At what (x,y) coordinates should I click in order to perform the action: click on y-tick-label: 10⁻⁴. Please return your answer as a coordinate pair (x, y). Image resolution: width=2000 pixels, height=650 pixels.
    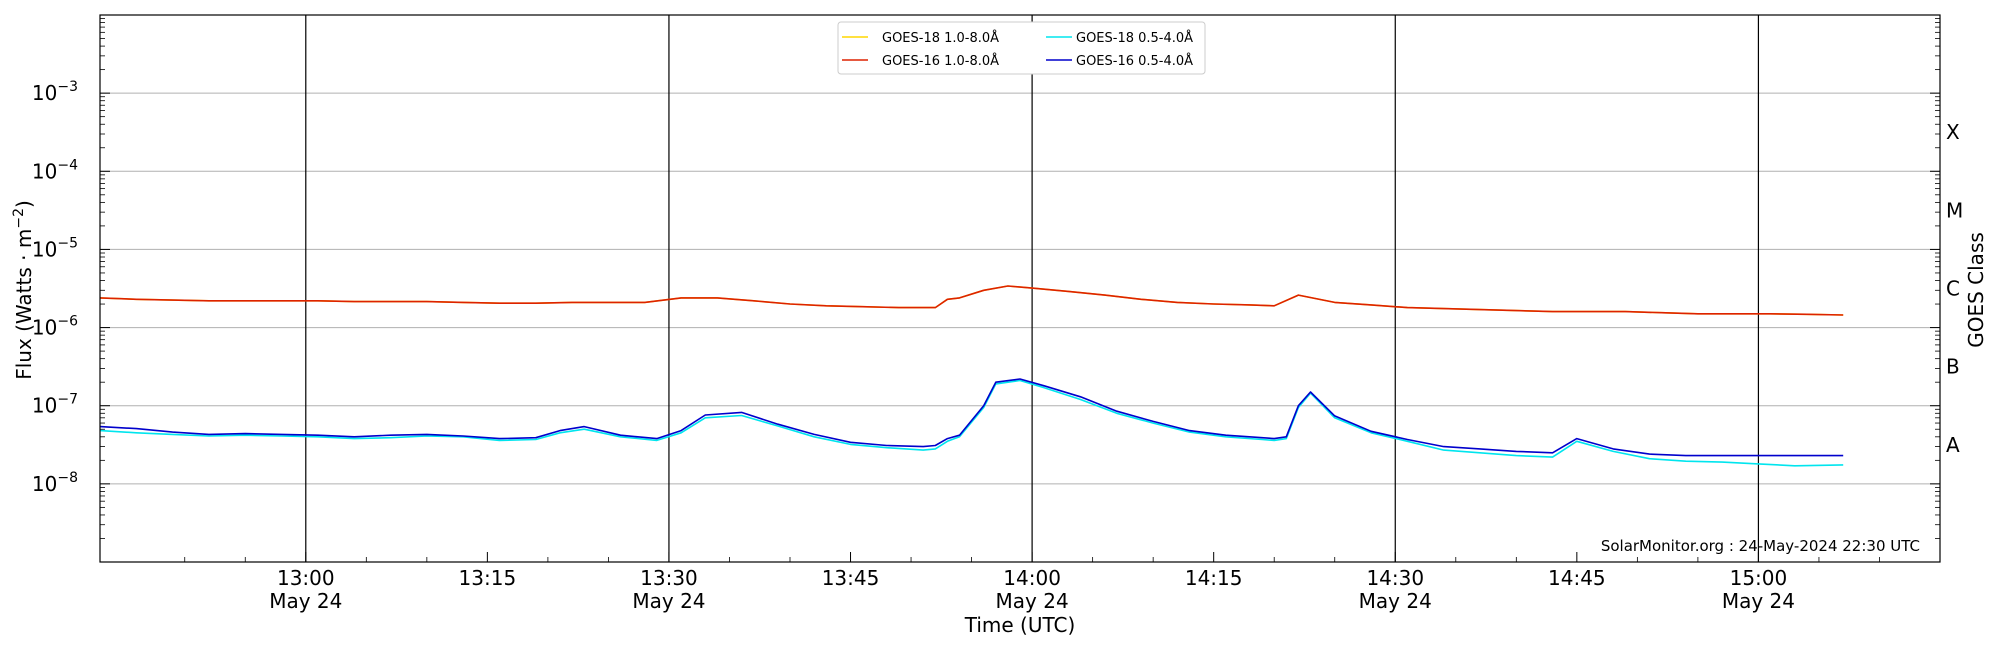
    Looking at the image, I should click on (55, 170).